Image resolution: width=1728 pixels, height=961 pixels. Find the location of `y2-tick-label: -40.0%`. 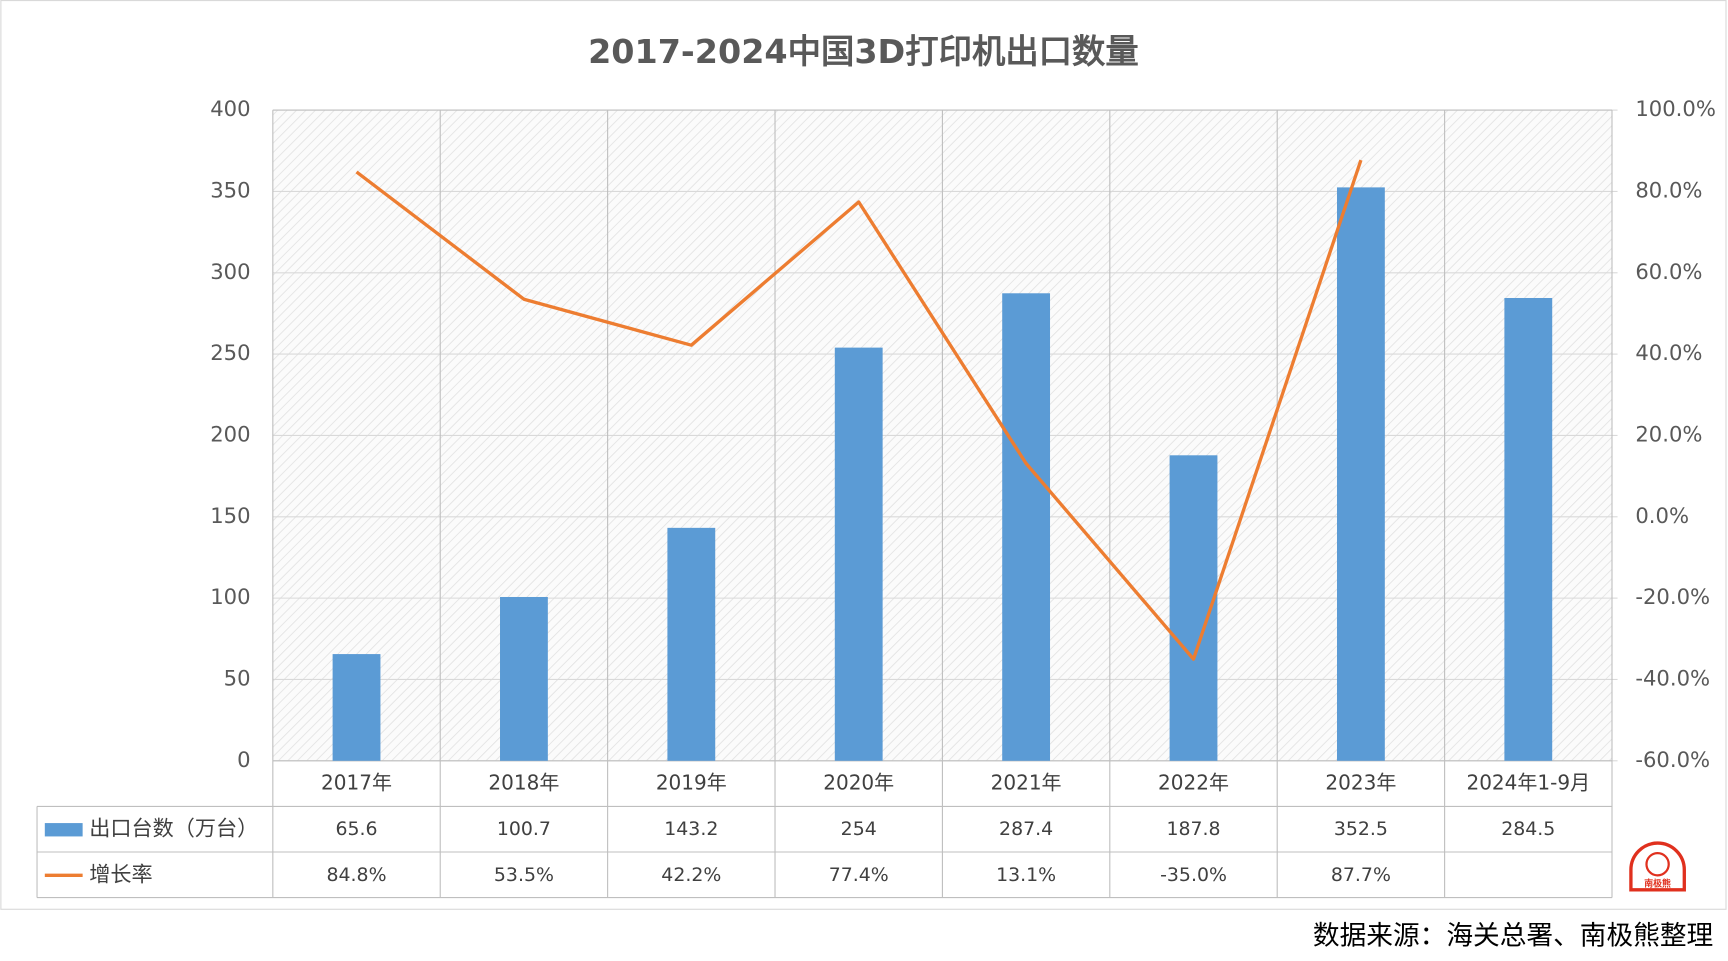

y2-tick-label: -40.0% is located at coordinates (1672, 677).